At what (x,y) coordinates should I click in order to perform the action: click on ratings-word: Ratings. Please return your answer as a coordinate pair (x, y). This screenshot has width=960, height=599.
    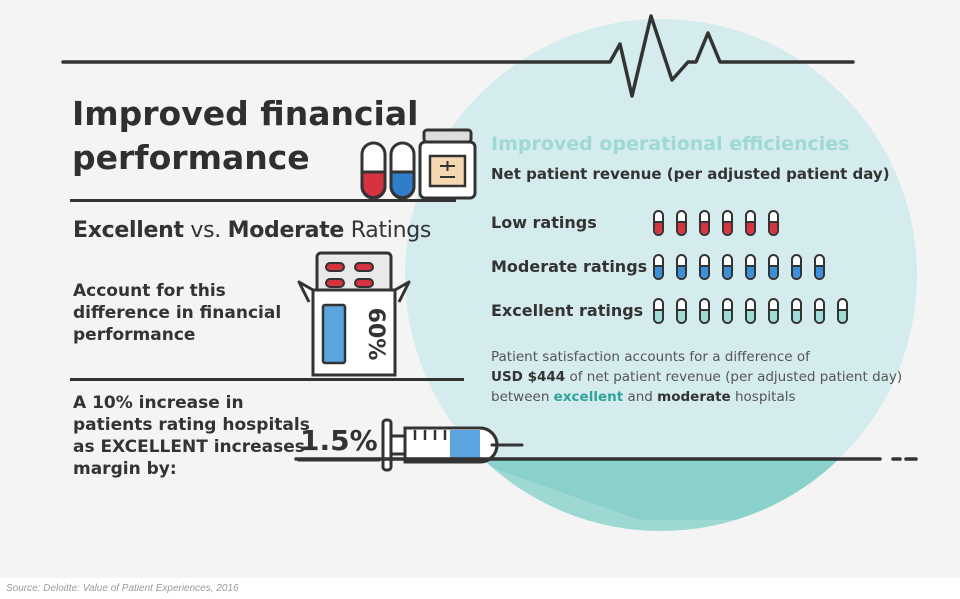
    Looking at the image, I should click on (388, 230).